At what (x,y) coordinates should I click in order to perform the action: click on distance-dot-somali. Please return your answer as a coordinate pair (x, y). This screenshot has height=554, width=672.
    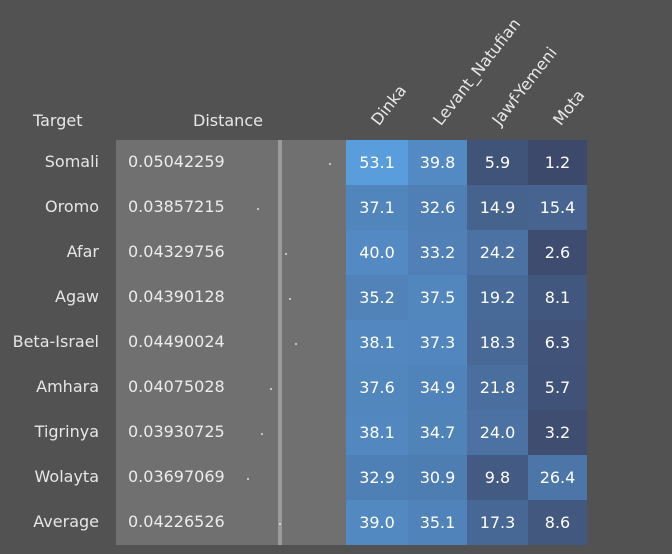
    Looking at the image, I should click on (329, 164).